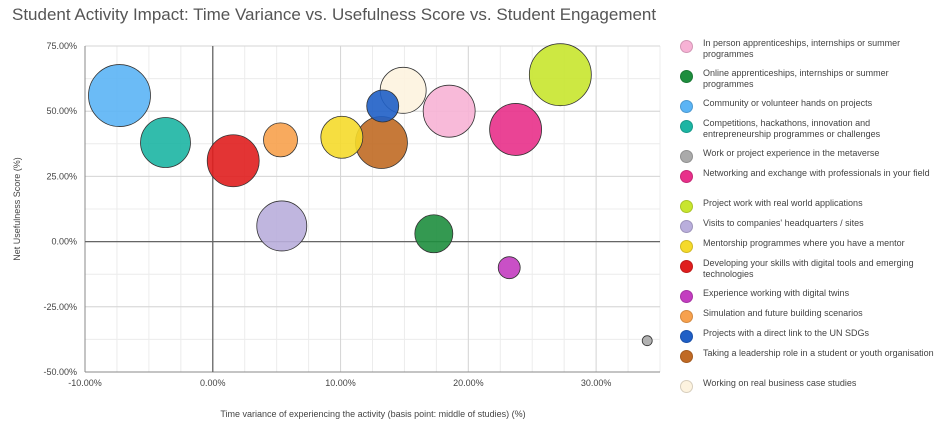 The width and height of the screenshot is (941, 429). What do you see at coordinates (60, 307) in the screenshot?
I see `y-tick-label: -25.00%` at bounding box center [60, 307].